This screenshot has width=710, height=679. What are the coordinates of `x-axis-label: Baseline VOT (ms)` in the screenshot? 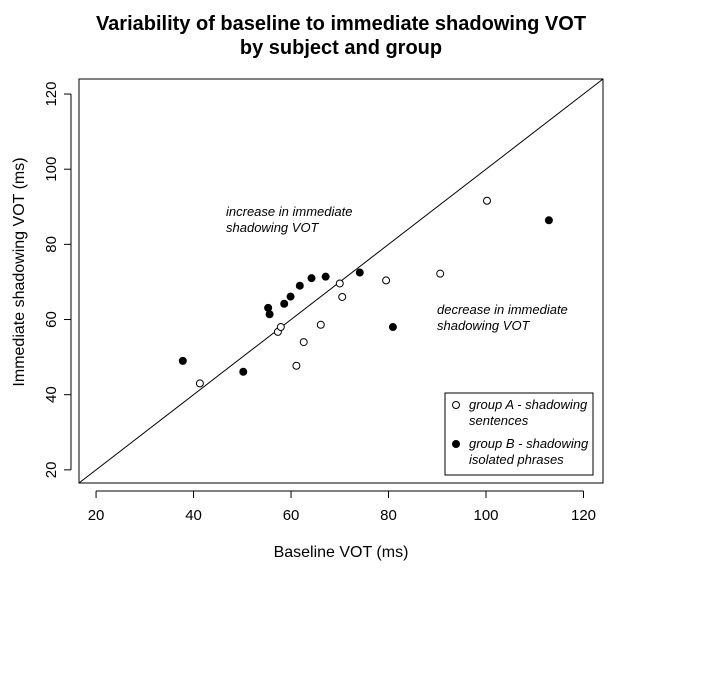 It's located at (341, 552).